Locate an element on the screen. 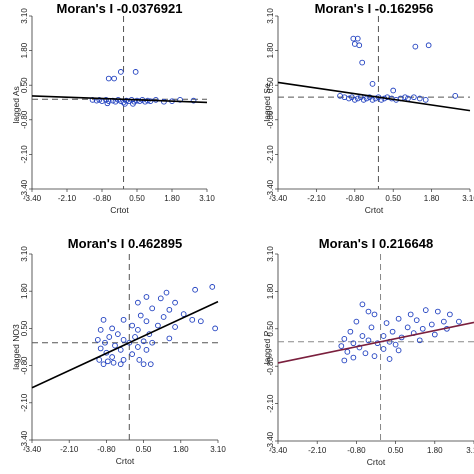 The height and width of the screenshot is (474, 474). x-tick-label: -3.40 is located at coordinates (32, 198).